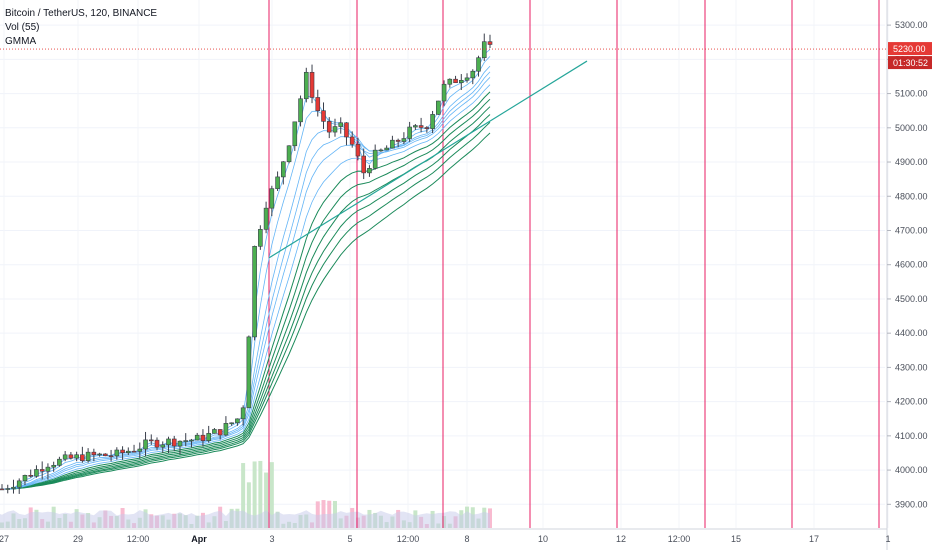 This screenshot has height=550, width=932. Describe the element at coordinates (910, 63) in the screenshot. I see `countdown-tag-bg` at that location.